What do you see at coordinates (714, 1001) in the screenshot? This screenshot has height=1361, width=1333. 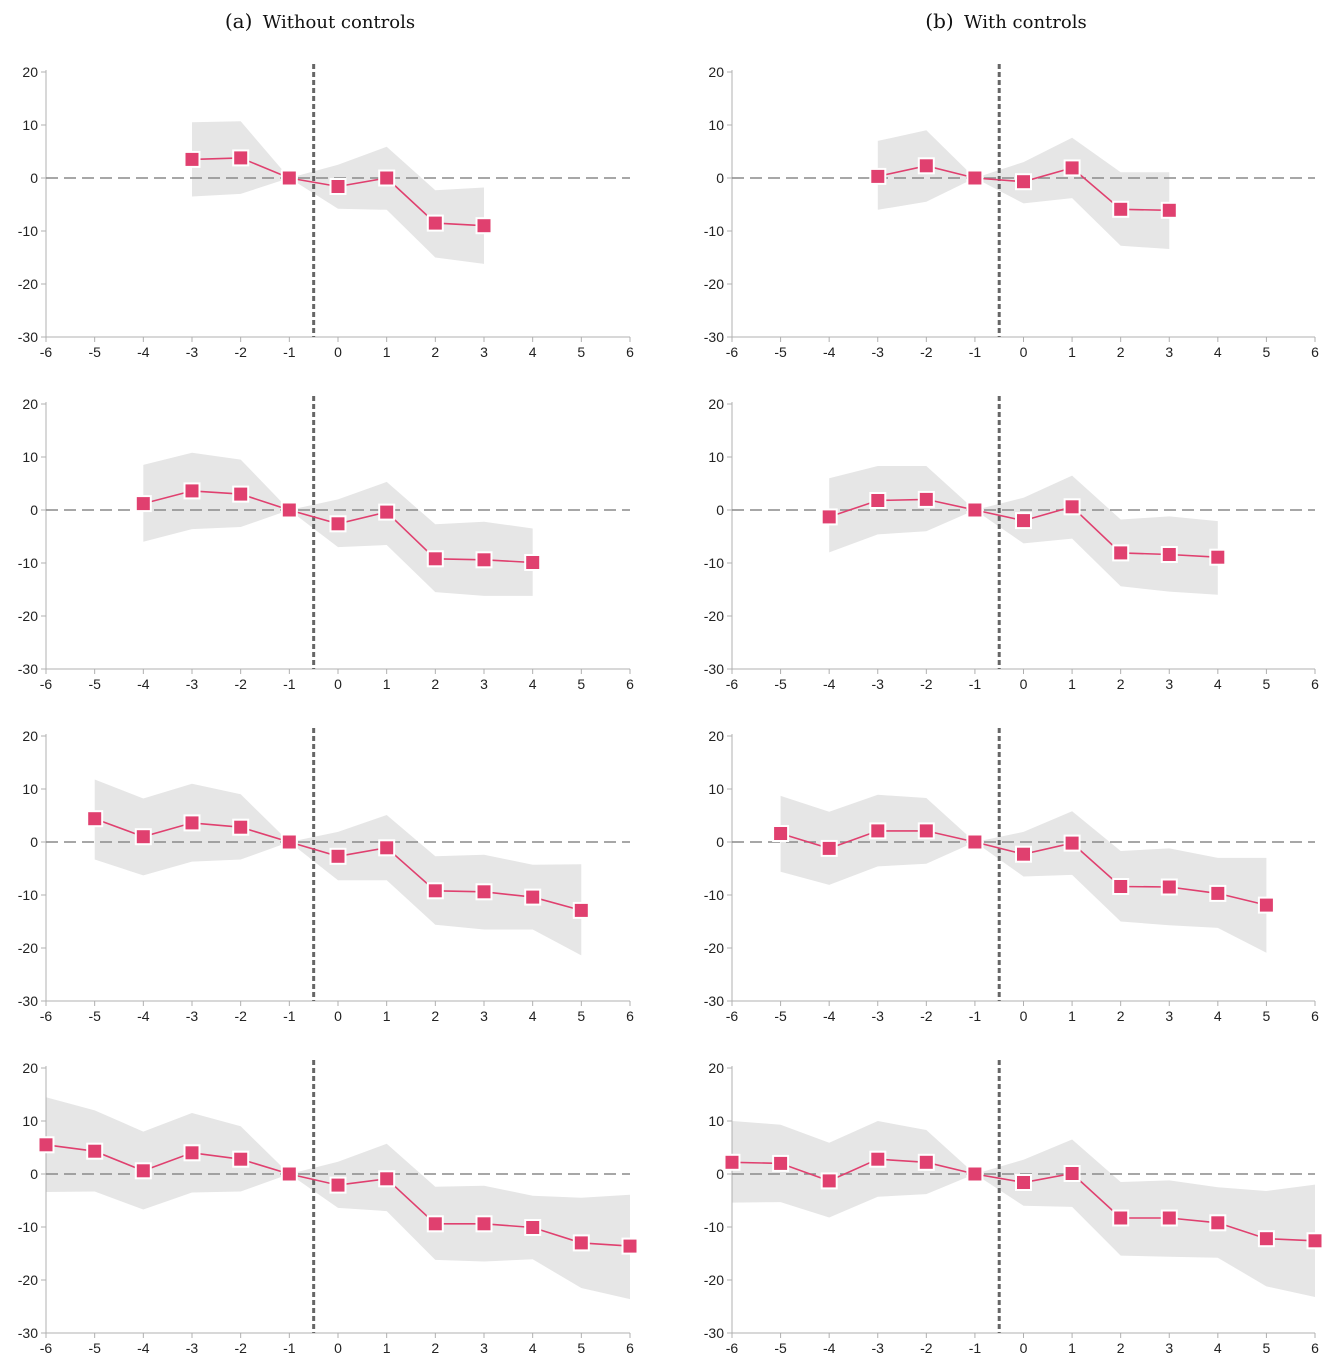 I see `chart-row3-col-b-y-tick-label: -30` at bounding box center [714, 1001].